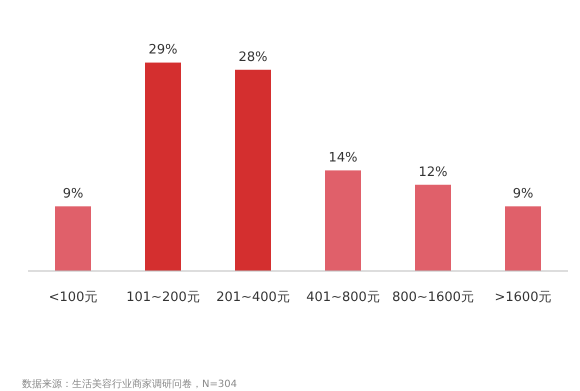 The image size is (580, 391). Describe the element at coordinates (129, 384) in the screenshot. I see `source-note: 数据来源：生活美容行业商家调研问卷，N=304` at that location.